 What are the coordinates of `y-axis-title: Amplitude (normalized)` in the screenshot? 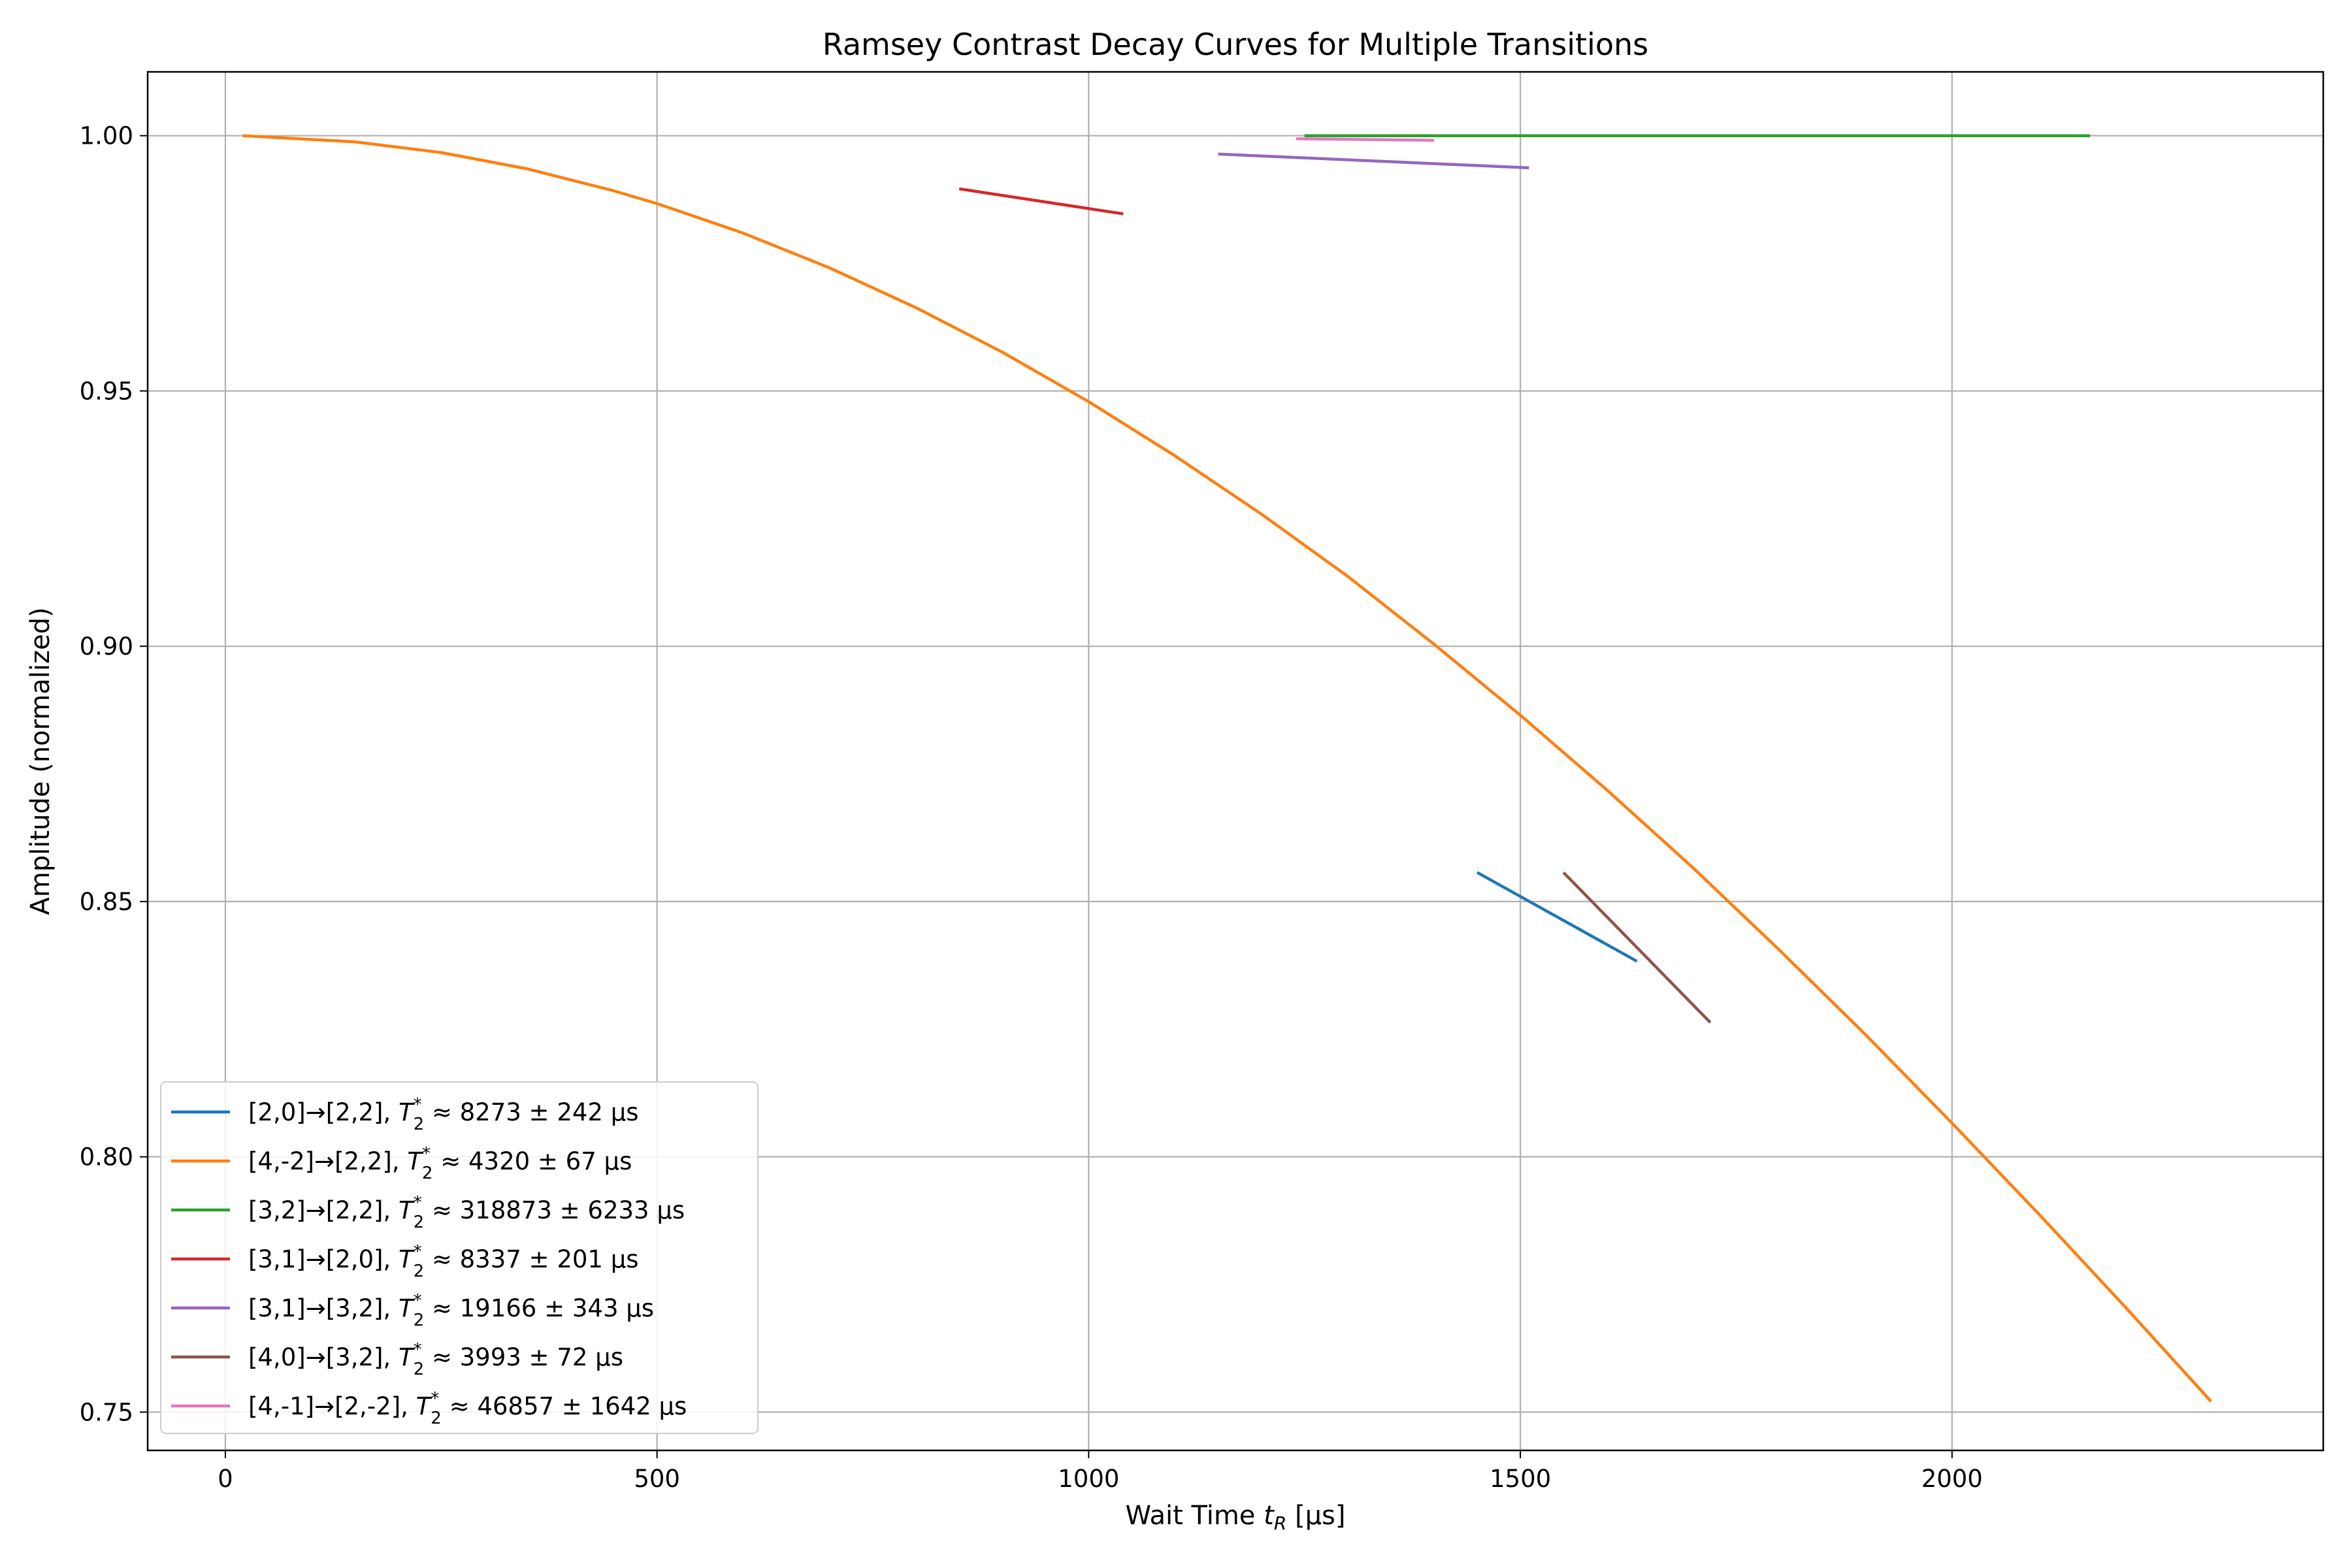 It's located at (40, 761).